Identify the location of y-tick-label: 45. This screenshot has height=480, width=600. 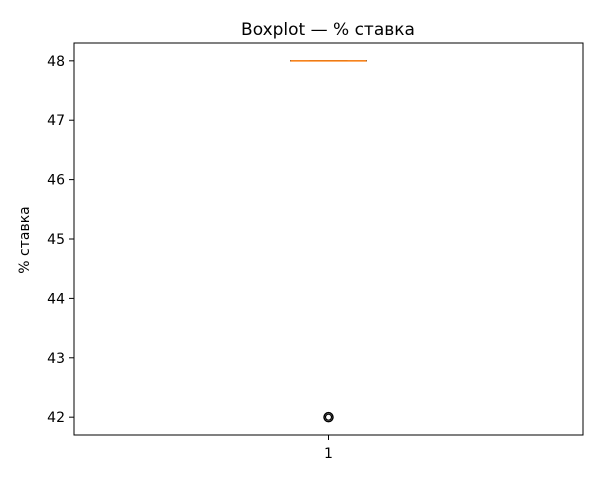
(56, 240).